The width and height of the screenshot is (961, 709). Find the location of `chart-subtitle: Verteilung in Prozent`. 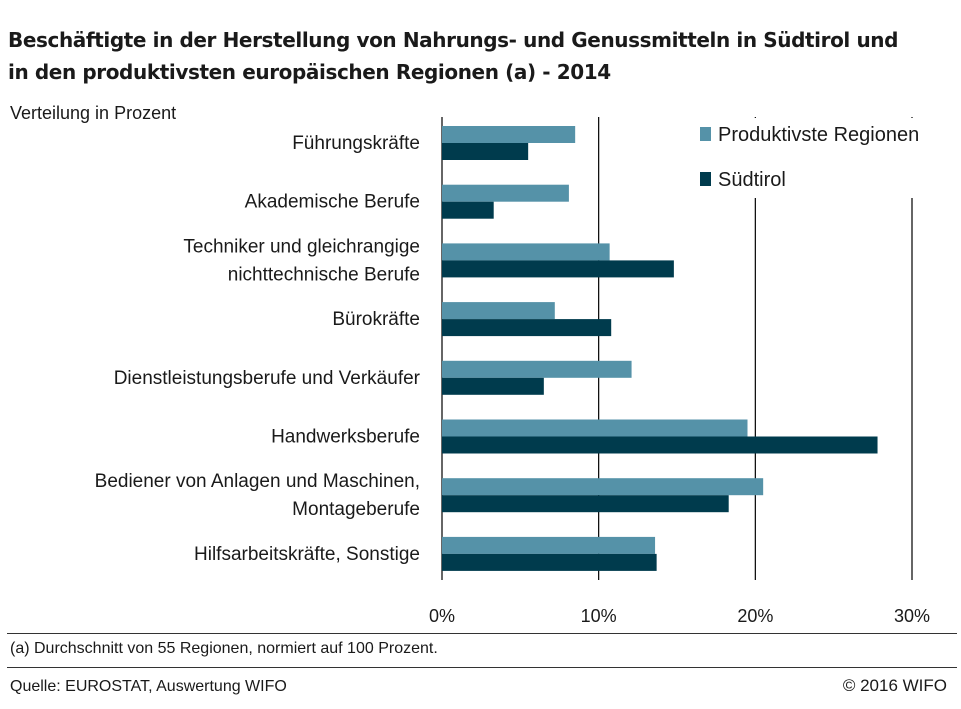

chart-subtitle: Verteilung in Prozent is located at coordinates (93, 113).